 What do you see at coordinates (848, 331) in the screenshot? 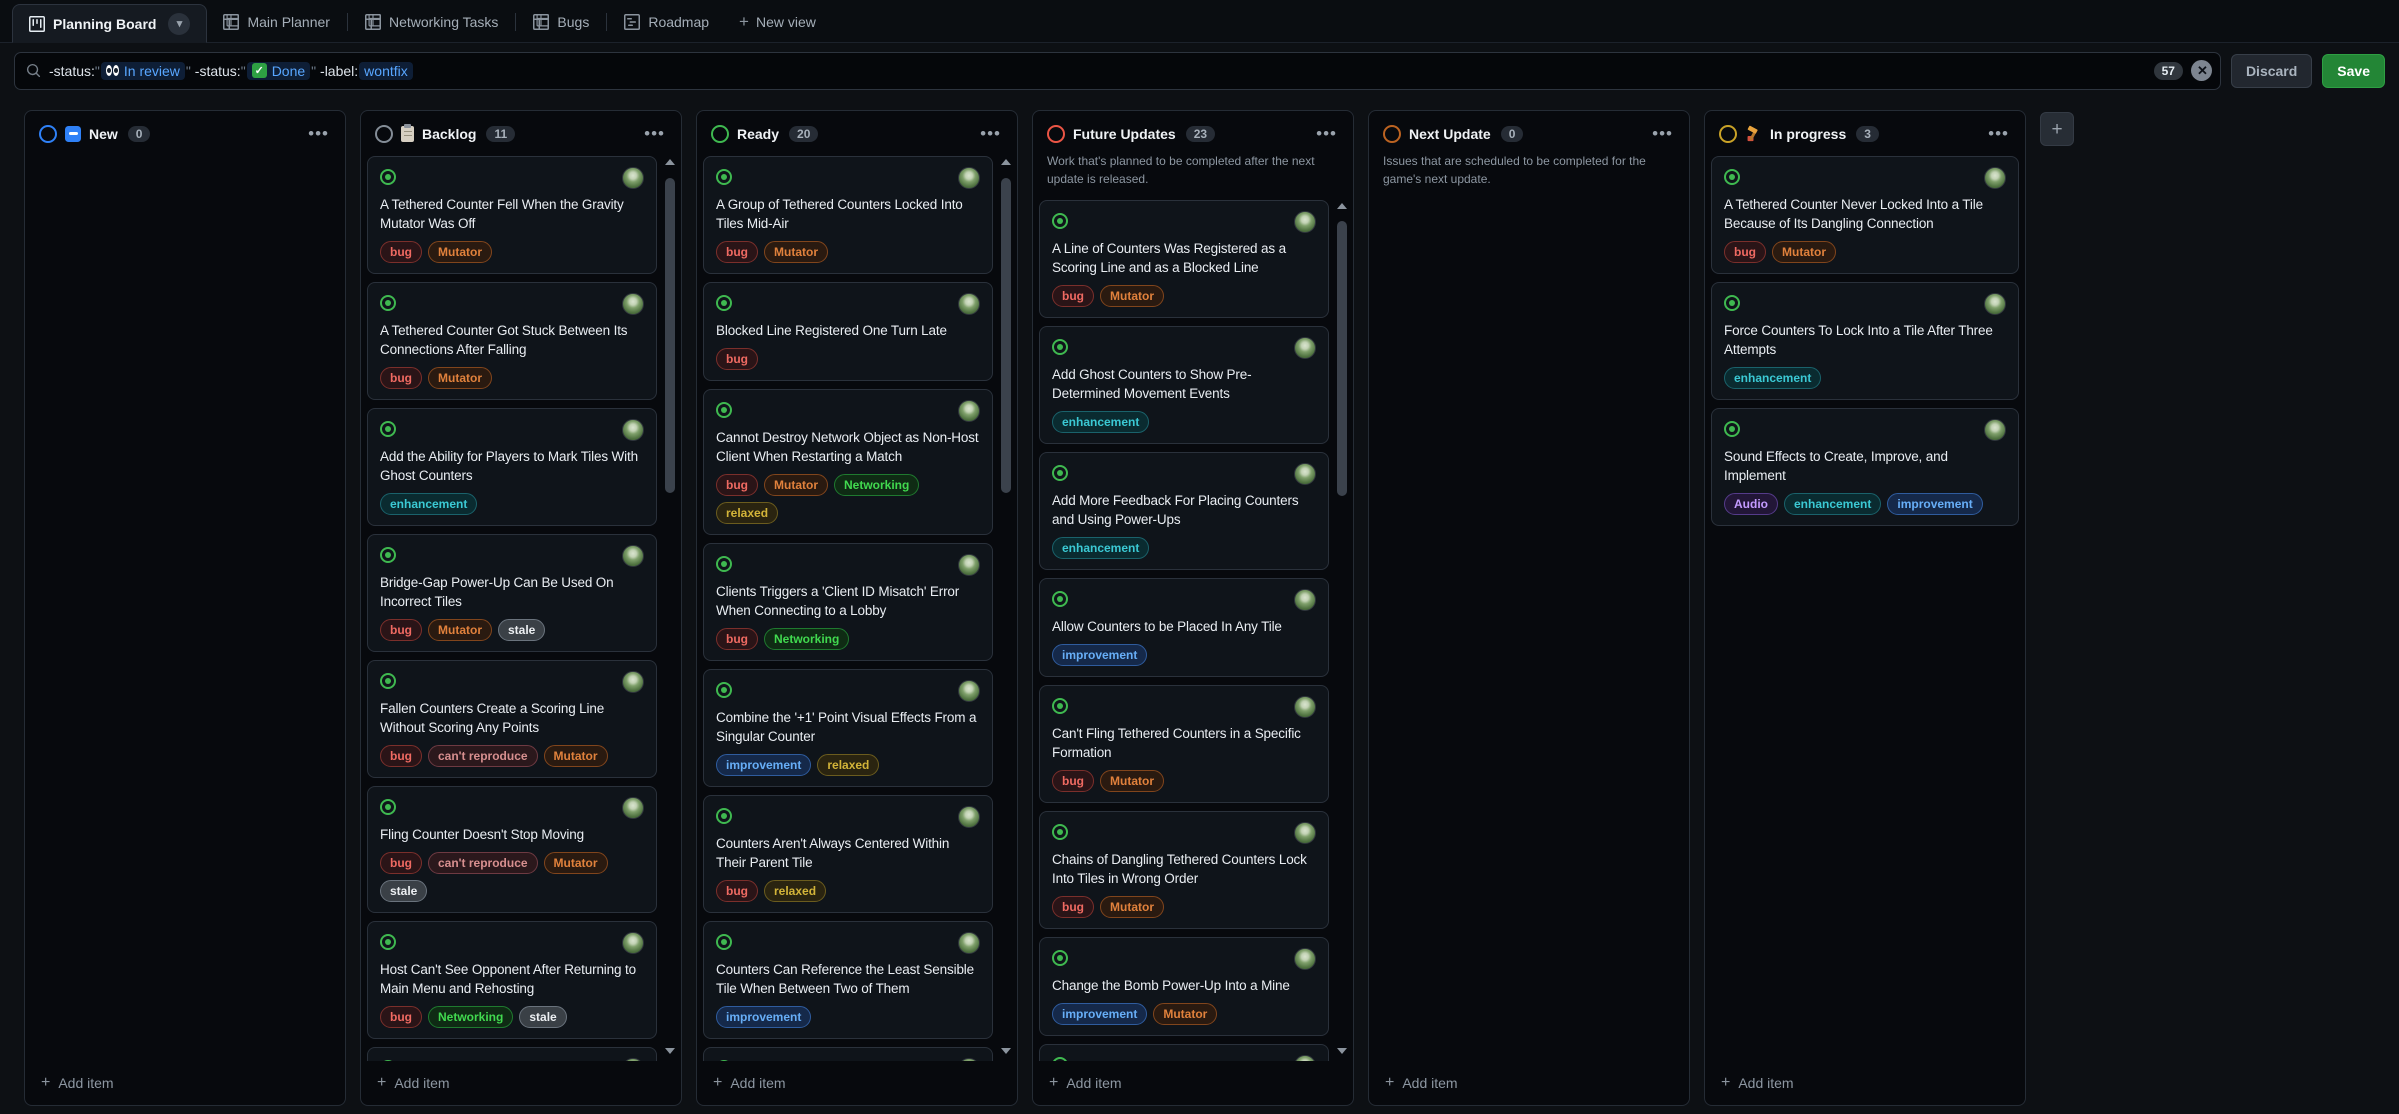
I see `card: Blocked Line Registered One Turn Late bug` at bounding box center [848, 331].